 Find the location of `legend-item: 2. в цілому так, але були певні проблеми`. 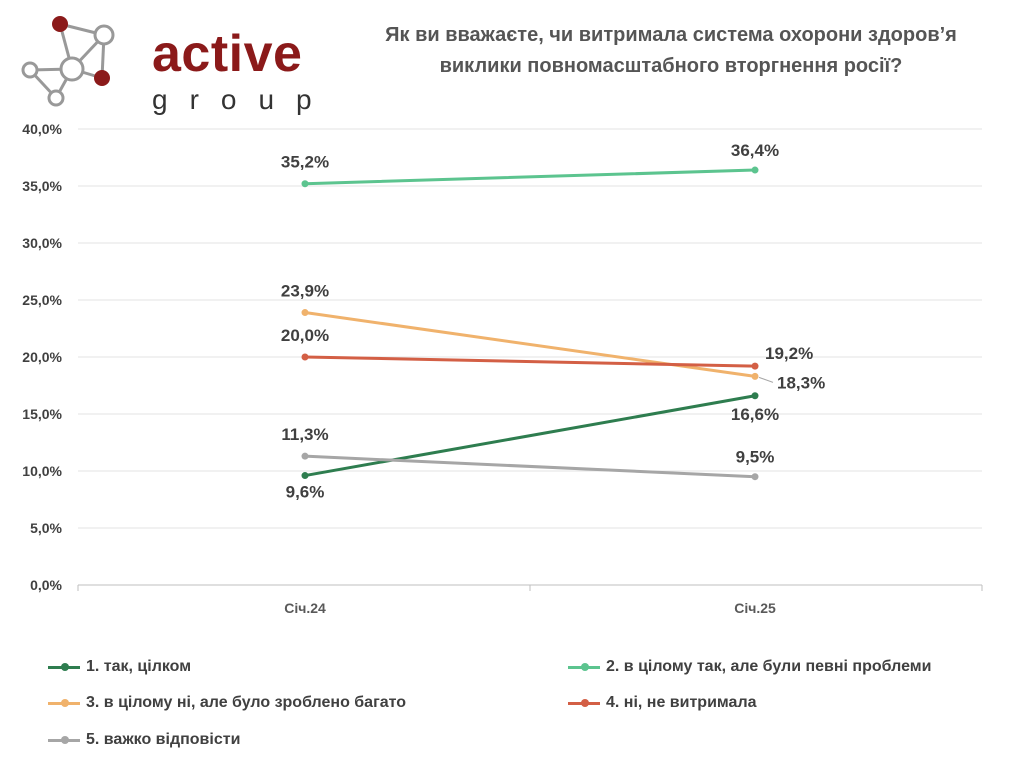

legend-item: 2. в цілому так, але були певні проблеми is located at coordinates (749, 667).